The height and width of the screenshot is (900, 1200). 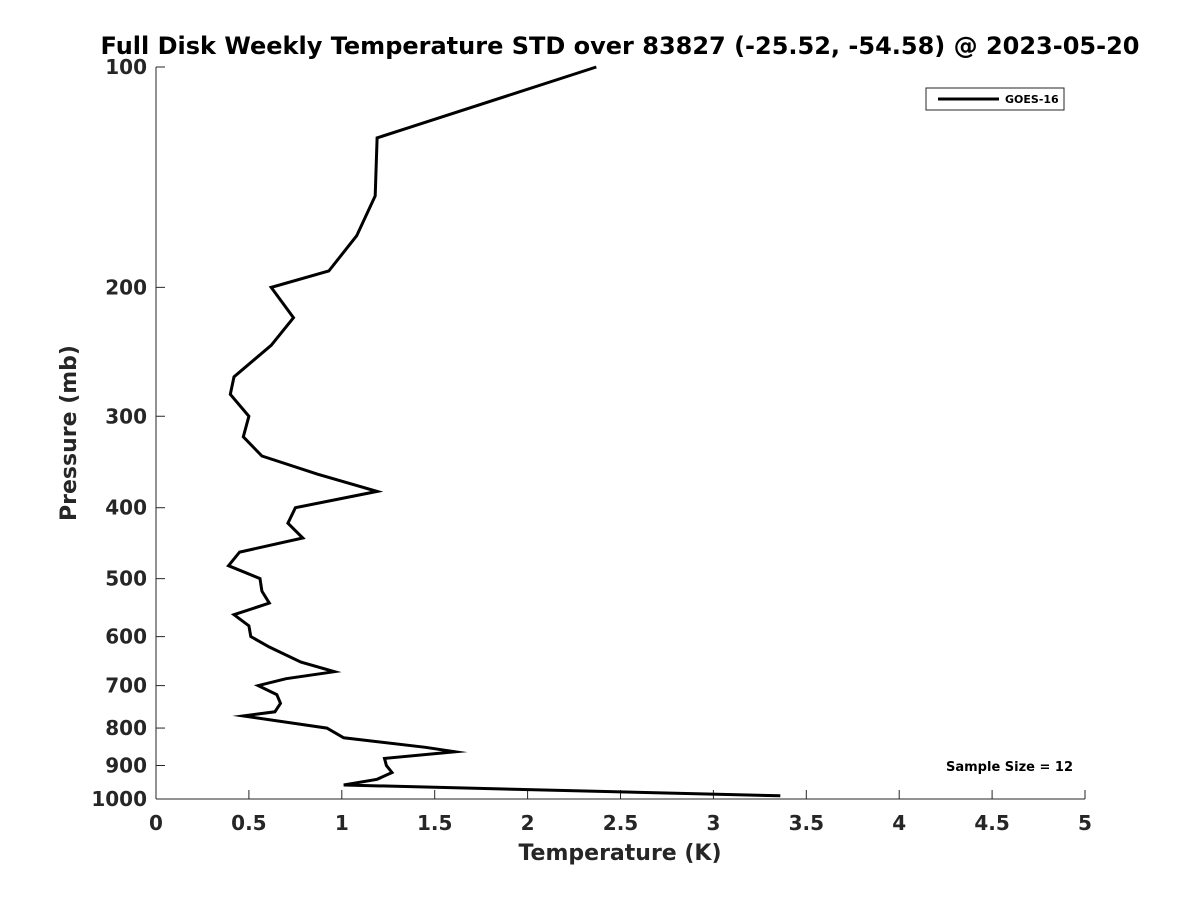 What do you see at coordinates (126, 579) in the screenshot?
I see `y-tick-label: 500` at bounding box center [126, 579].